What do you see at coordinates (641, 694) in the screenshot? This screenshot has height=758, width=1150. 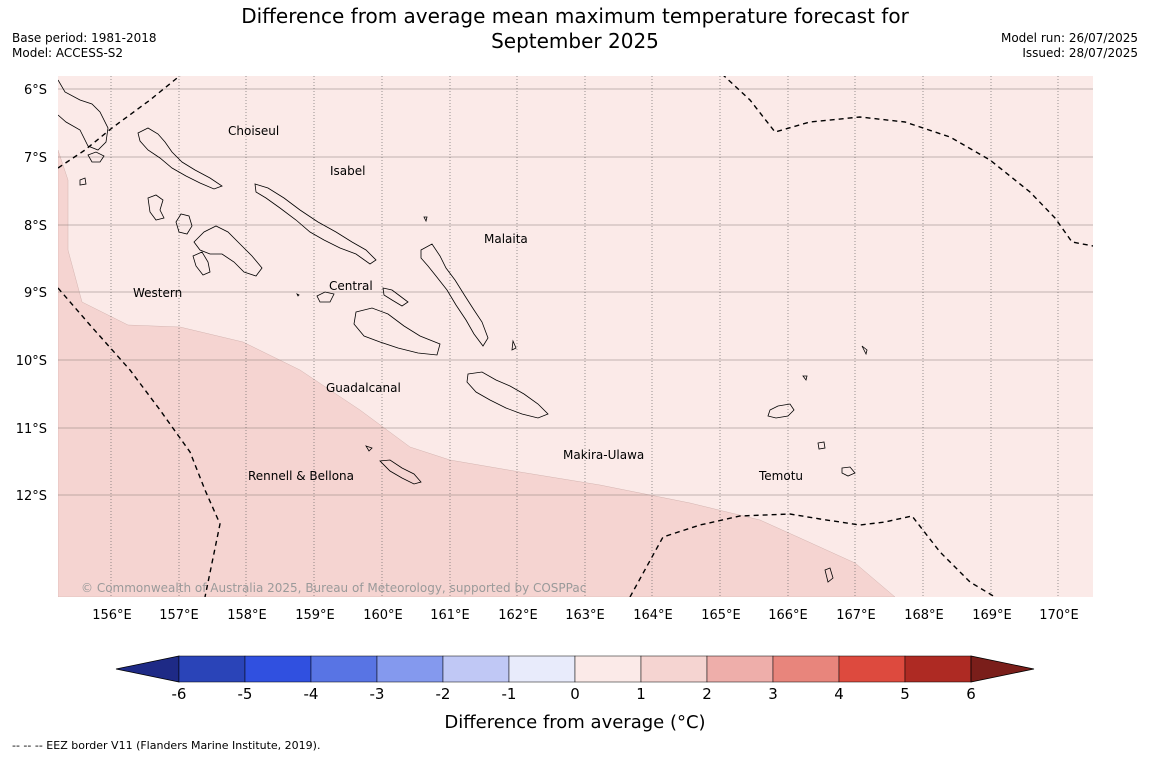 I see `colorbar-tick: 1` at bounding box center [641, 694].